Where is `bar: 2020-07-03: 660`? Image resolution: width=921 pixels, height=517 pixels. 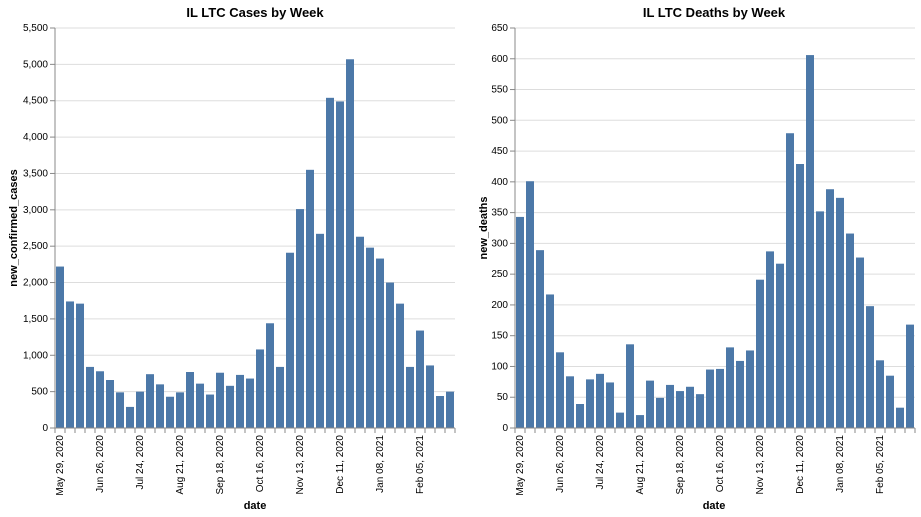
bar: 2020-07-03: 660 is located at coordinates (110, 404).